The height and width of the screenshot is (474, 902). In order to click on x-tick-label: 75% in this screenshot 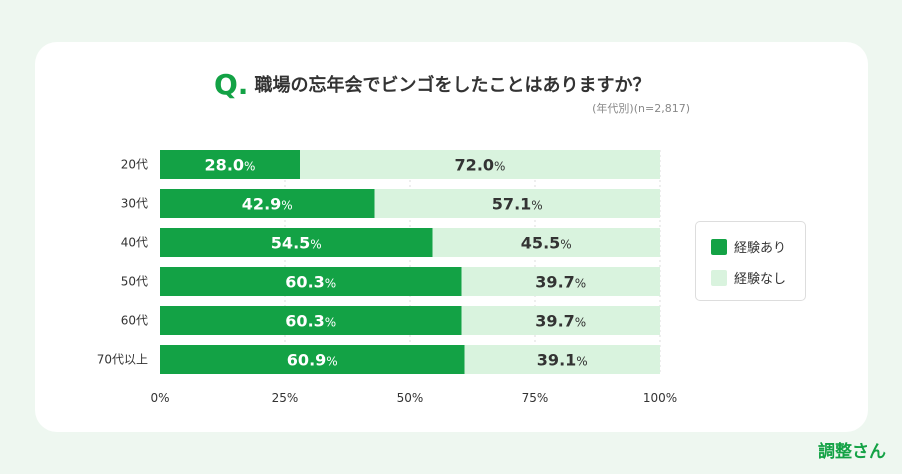, I will do `click(535, 398)`.